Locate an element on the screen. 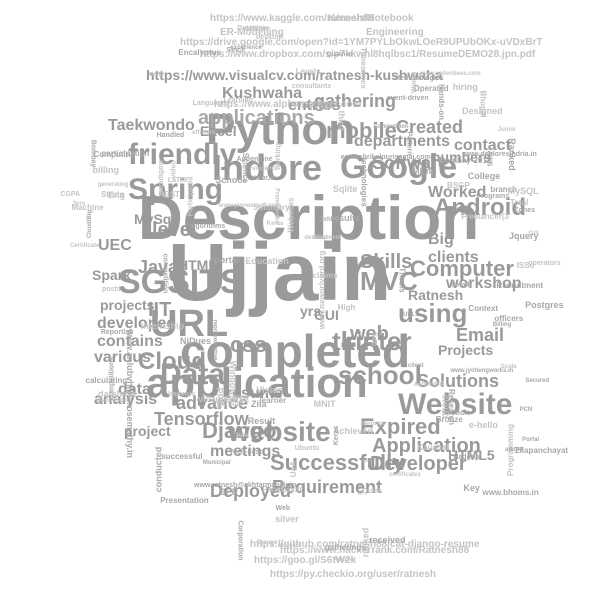 This screenshot has width=590, height=589. cloud-word: third is located at coordinates (341, 120).